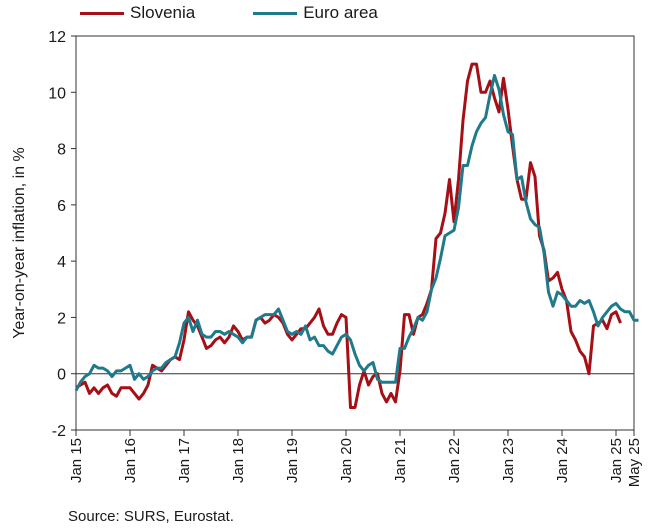 This screenshot has width=651, height=532. What do you see at coordinates (238, 460) in the screenshot?
I see `x-tick-label: Jan 18` at bounding box center [238, 460].